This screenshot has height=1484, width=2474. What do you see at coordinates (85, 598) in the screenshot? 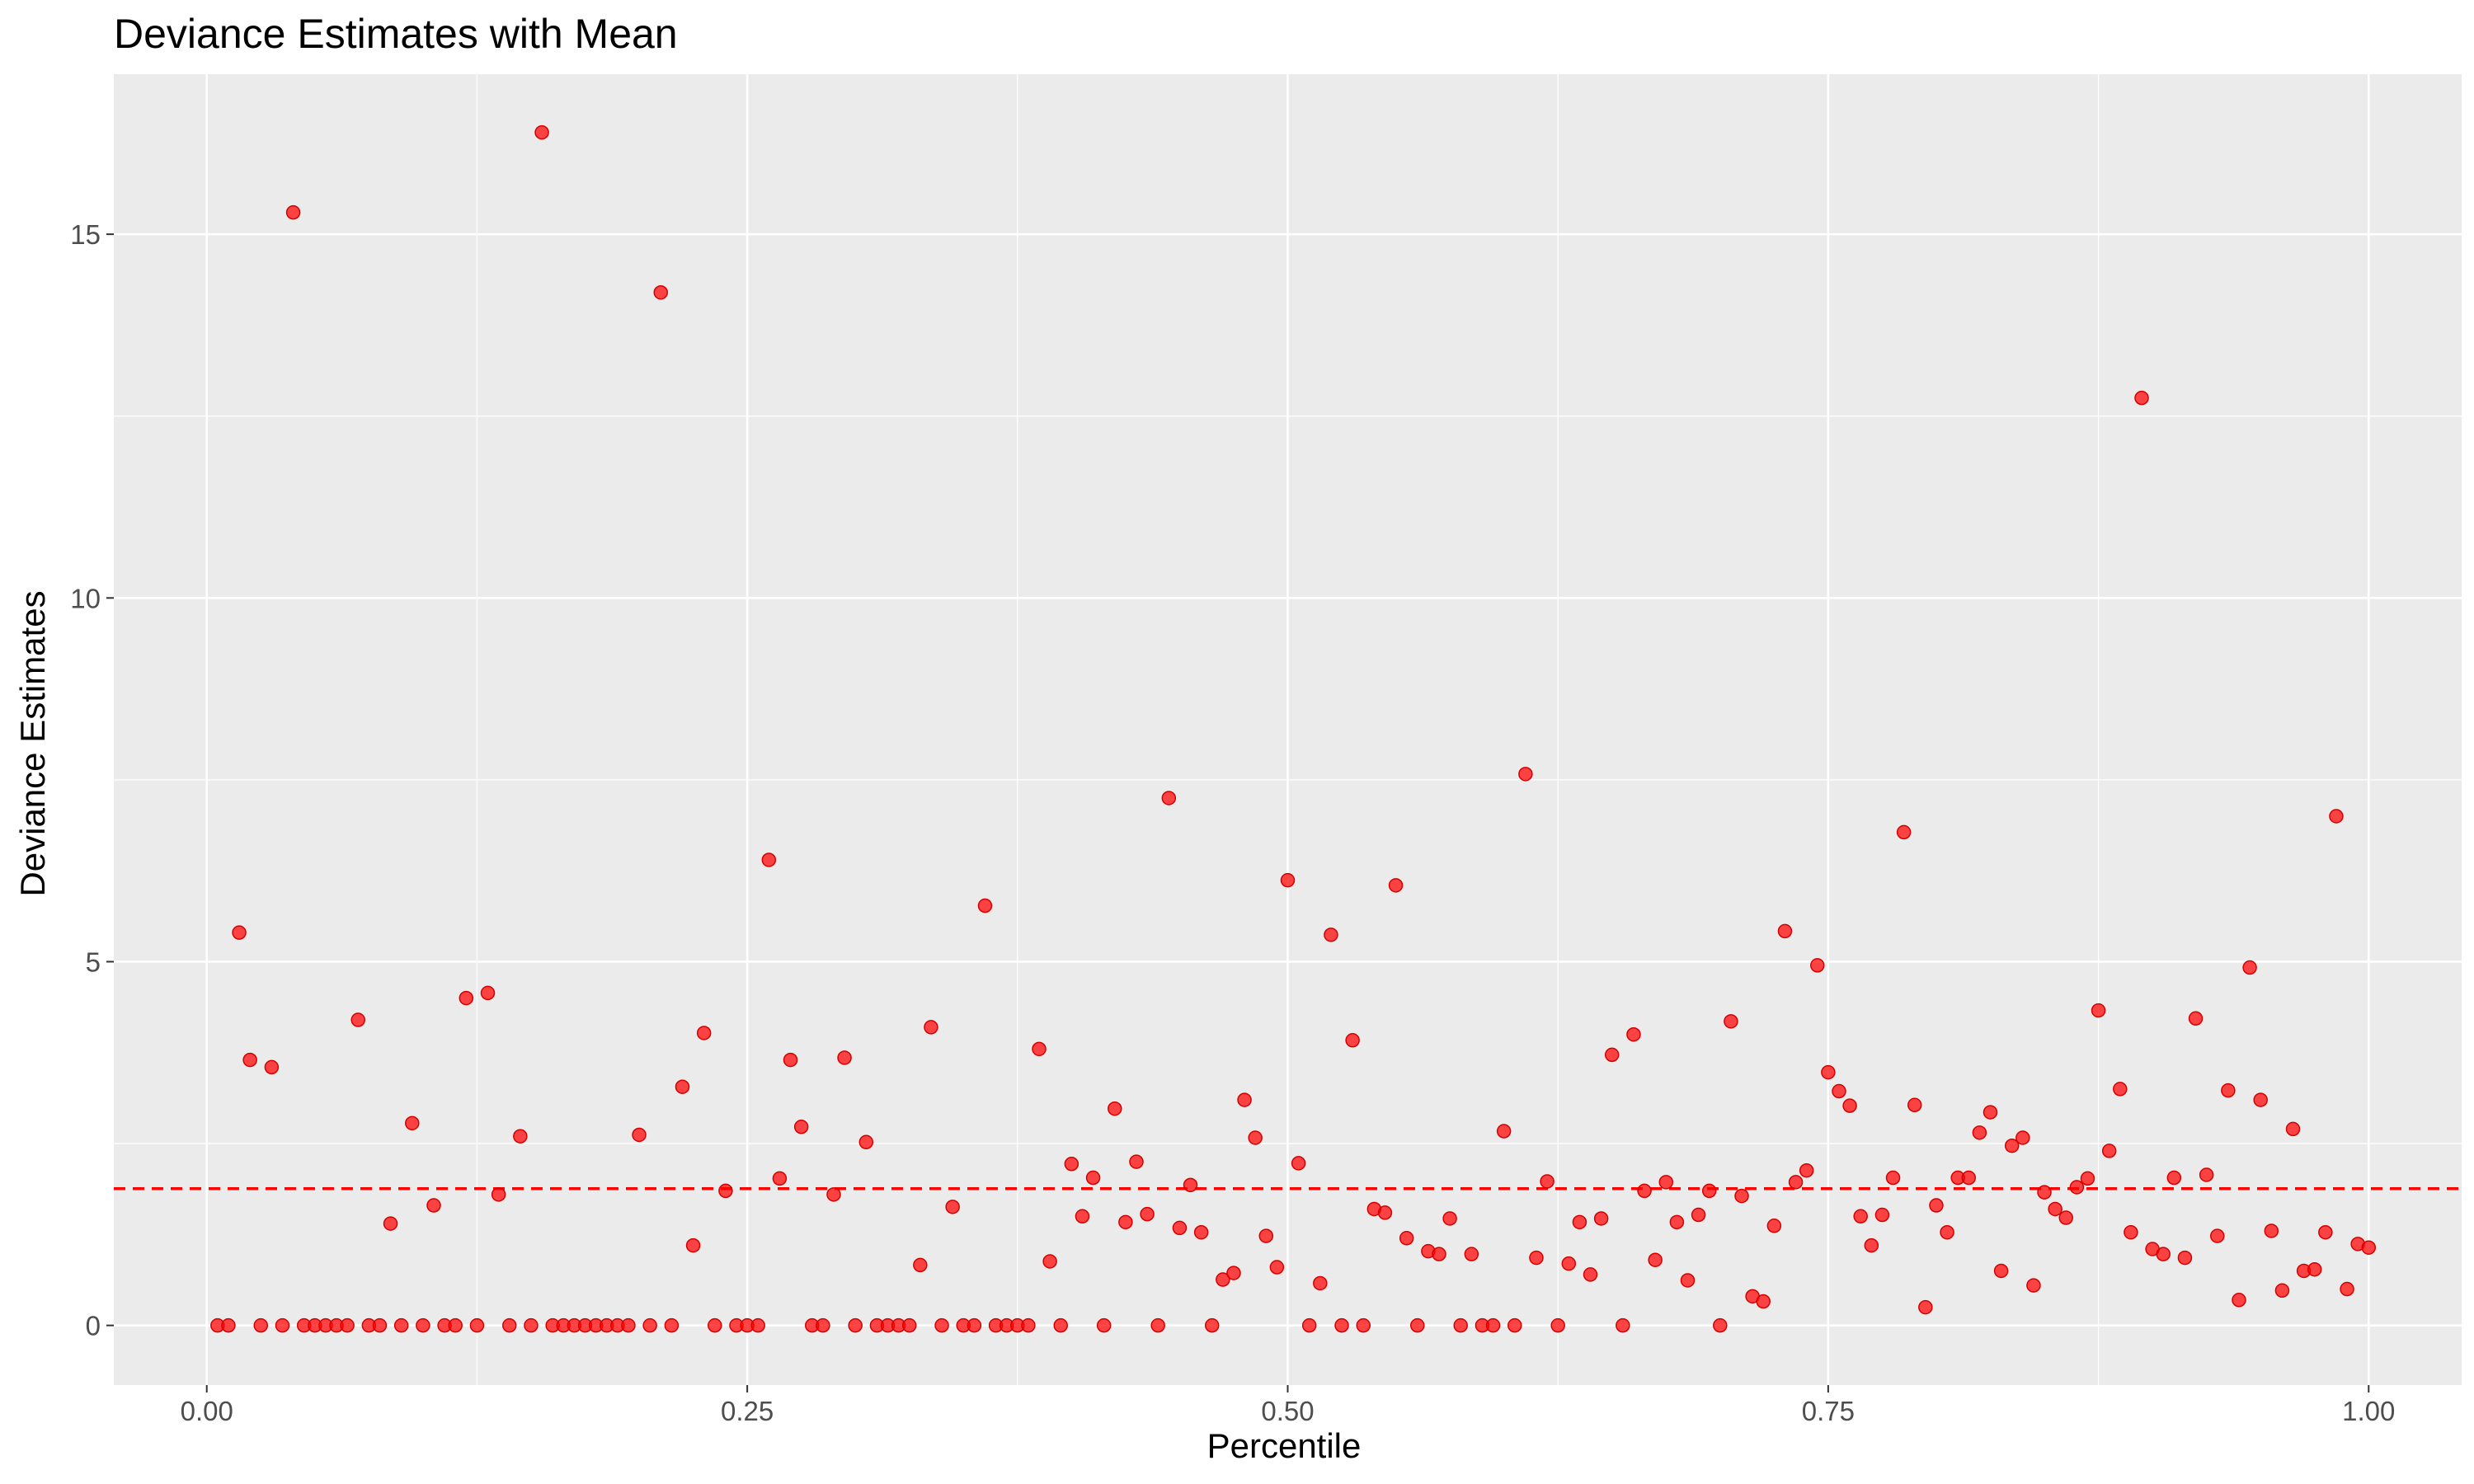
I see `y-tick-label: 10` at bounding box center [85, 598].